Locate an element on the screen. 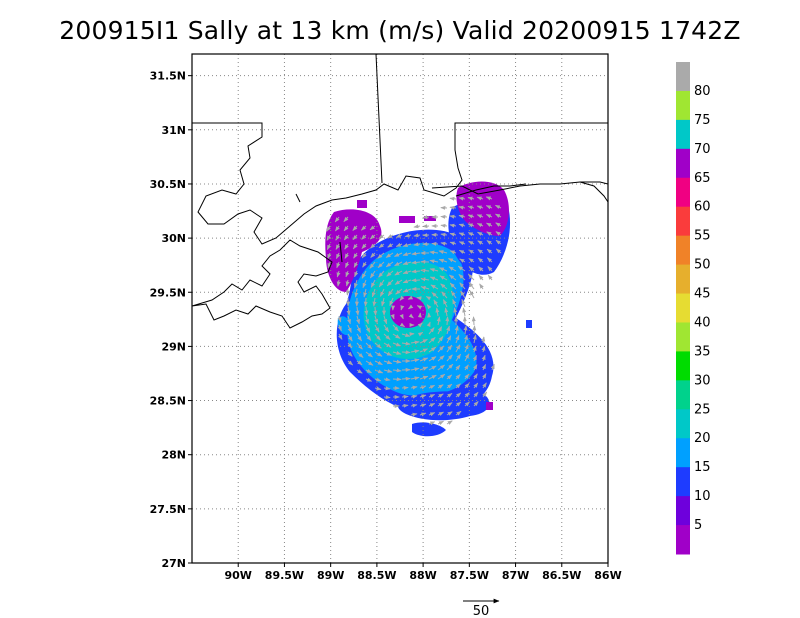 This screenshot has width=800, height=618. lat-tick-label: 29.5N is located at coordinates (168, 292).